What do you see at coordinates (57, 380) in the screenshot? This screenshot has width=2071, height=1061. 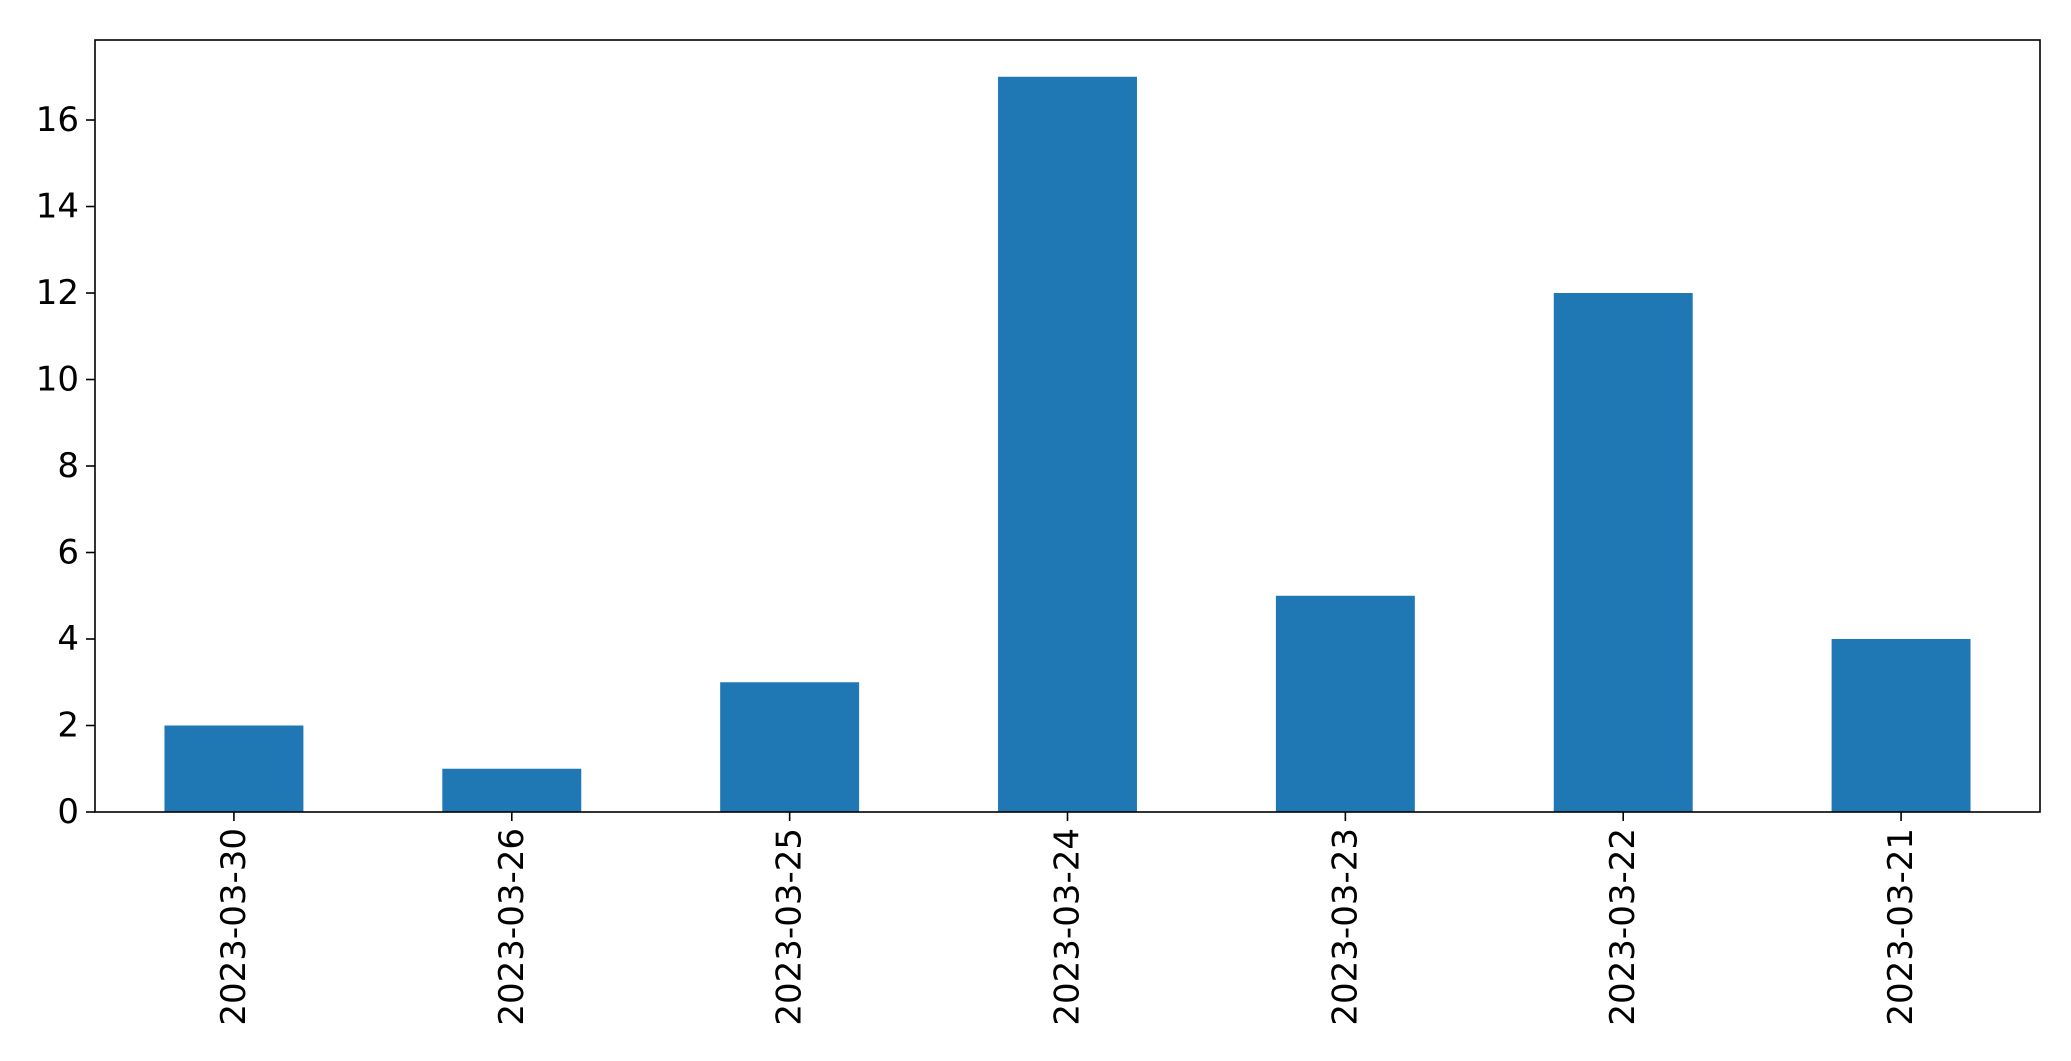 I see `y-tick-label: 10` at bounding box center [57, 380].